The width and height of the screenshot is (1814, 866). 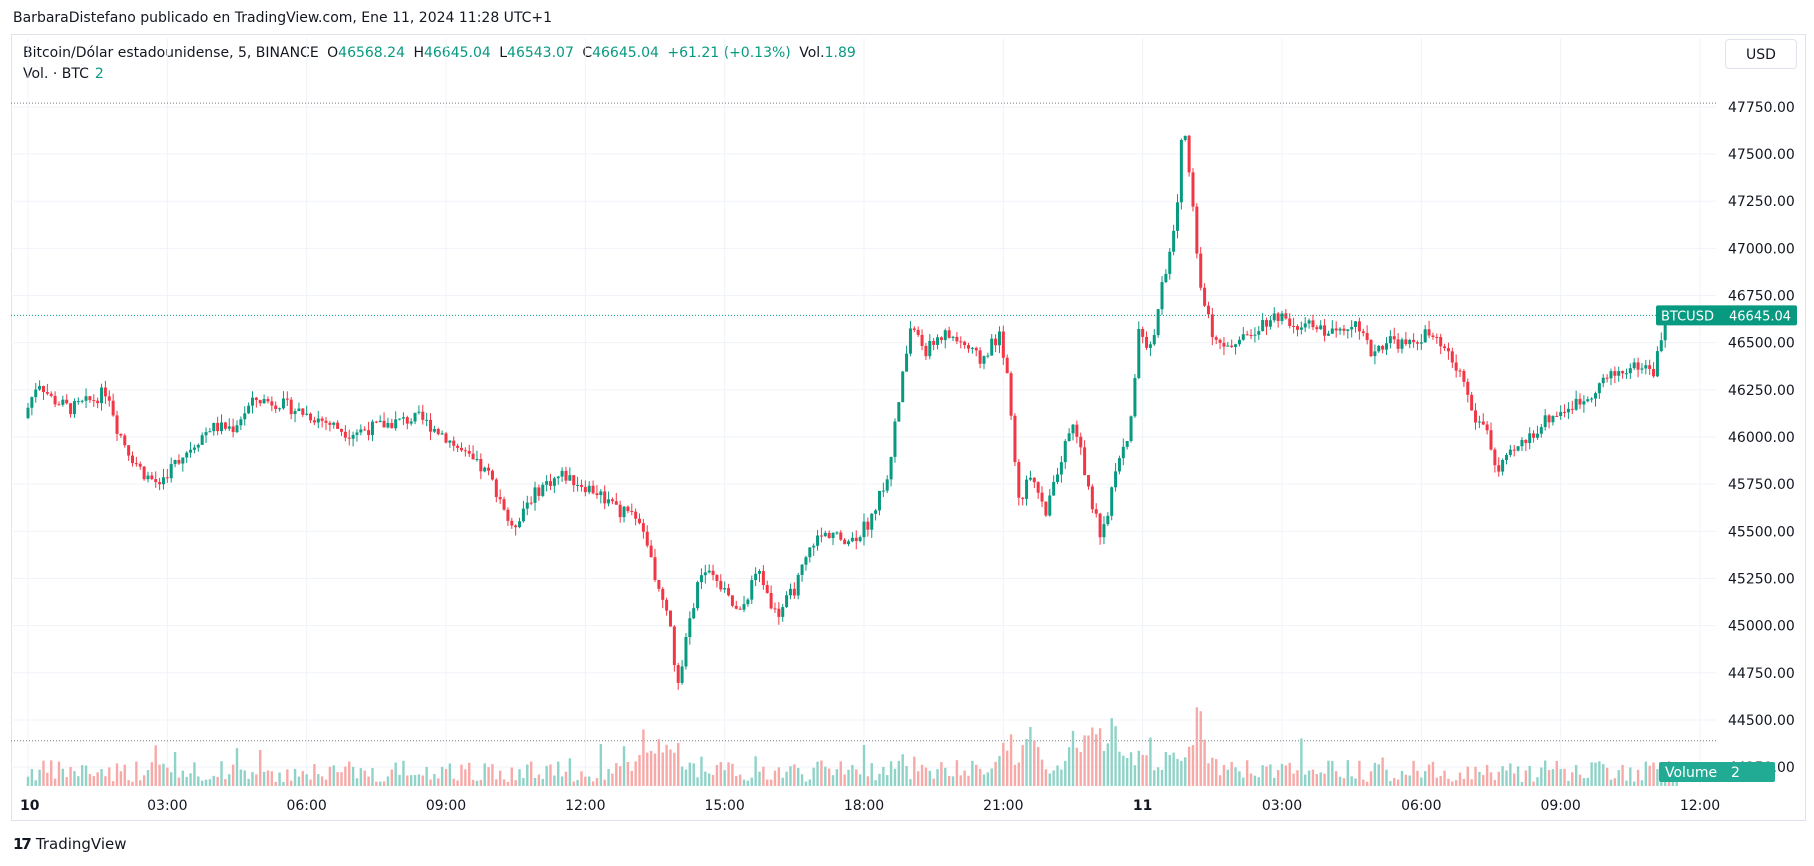 I want to click on volume-legend-label: Vol. · BTC, so click(x=56, y=74).